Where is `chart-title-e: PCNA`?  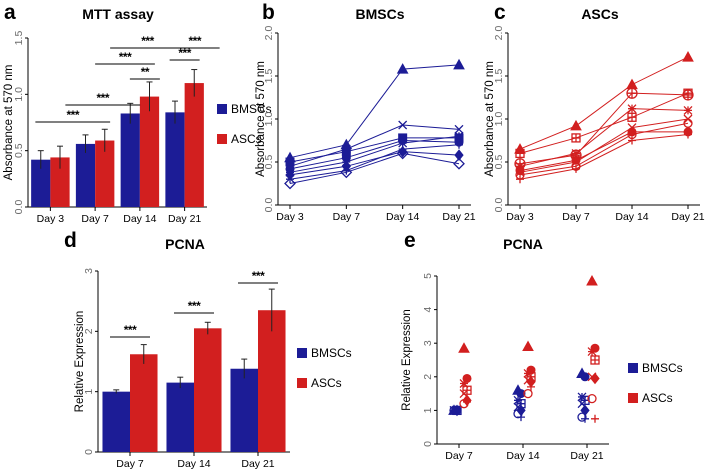
chart-title-e: PCNA is located at coordinates (523, 244).